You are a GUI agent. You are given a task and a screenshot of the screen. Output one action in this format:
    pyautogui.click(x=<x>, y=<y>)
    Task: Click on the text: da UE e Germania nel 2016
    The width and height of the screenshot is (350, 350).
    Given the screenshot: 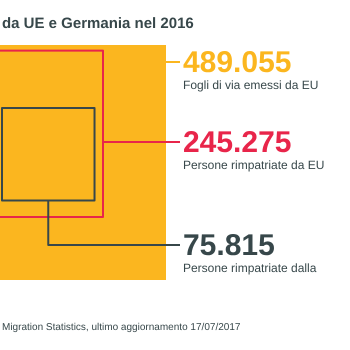 What is the action you would take?
    pyautogui.click(x=98, y=23)
    